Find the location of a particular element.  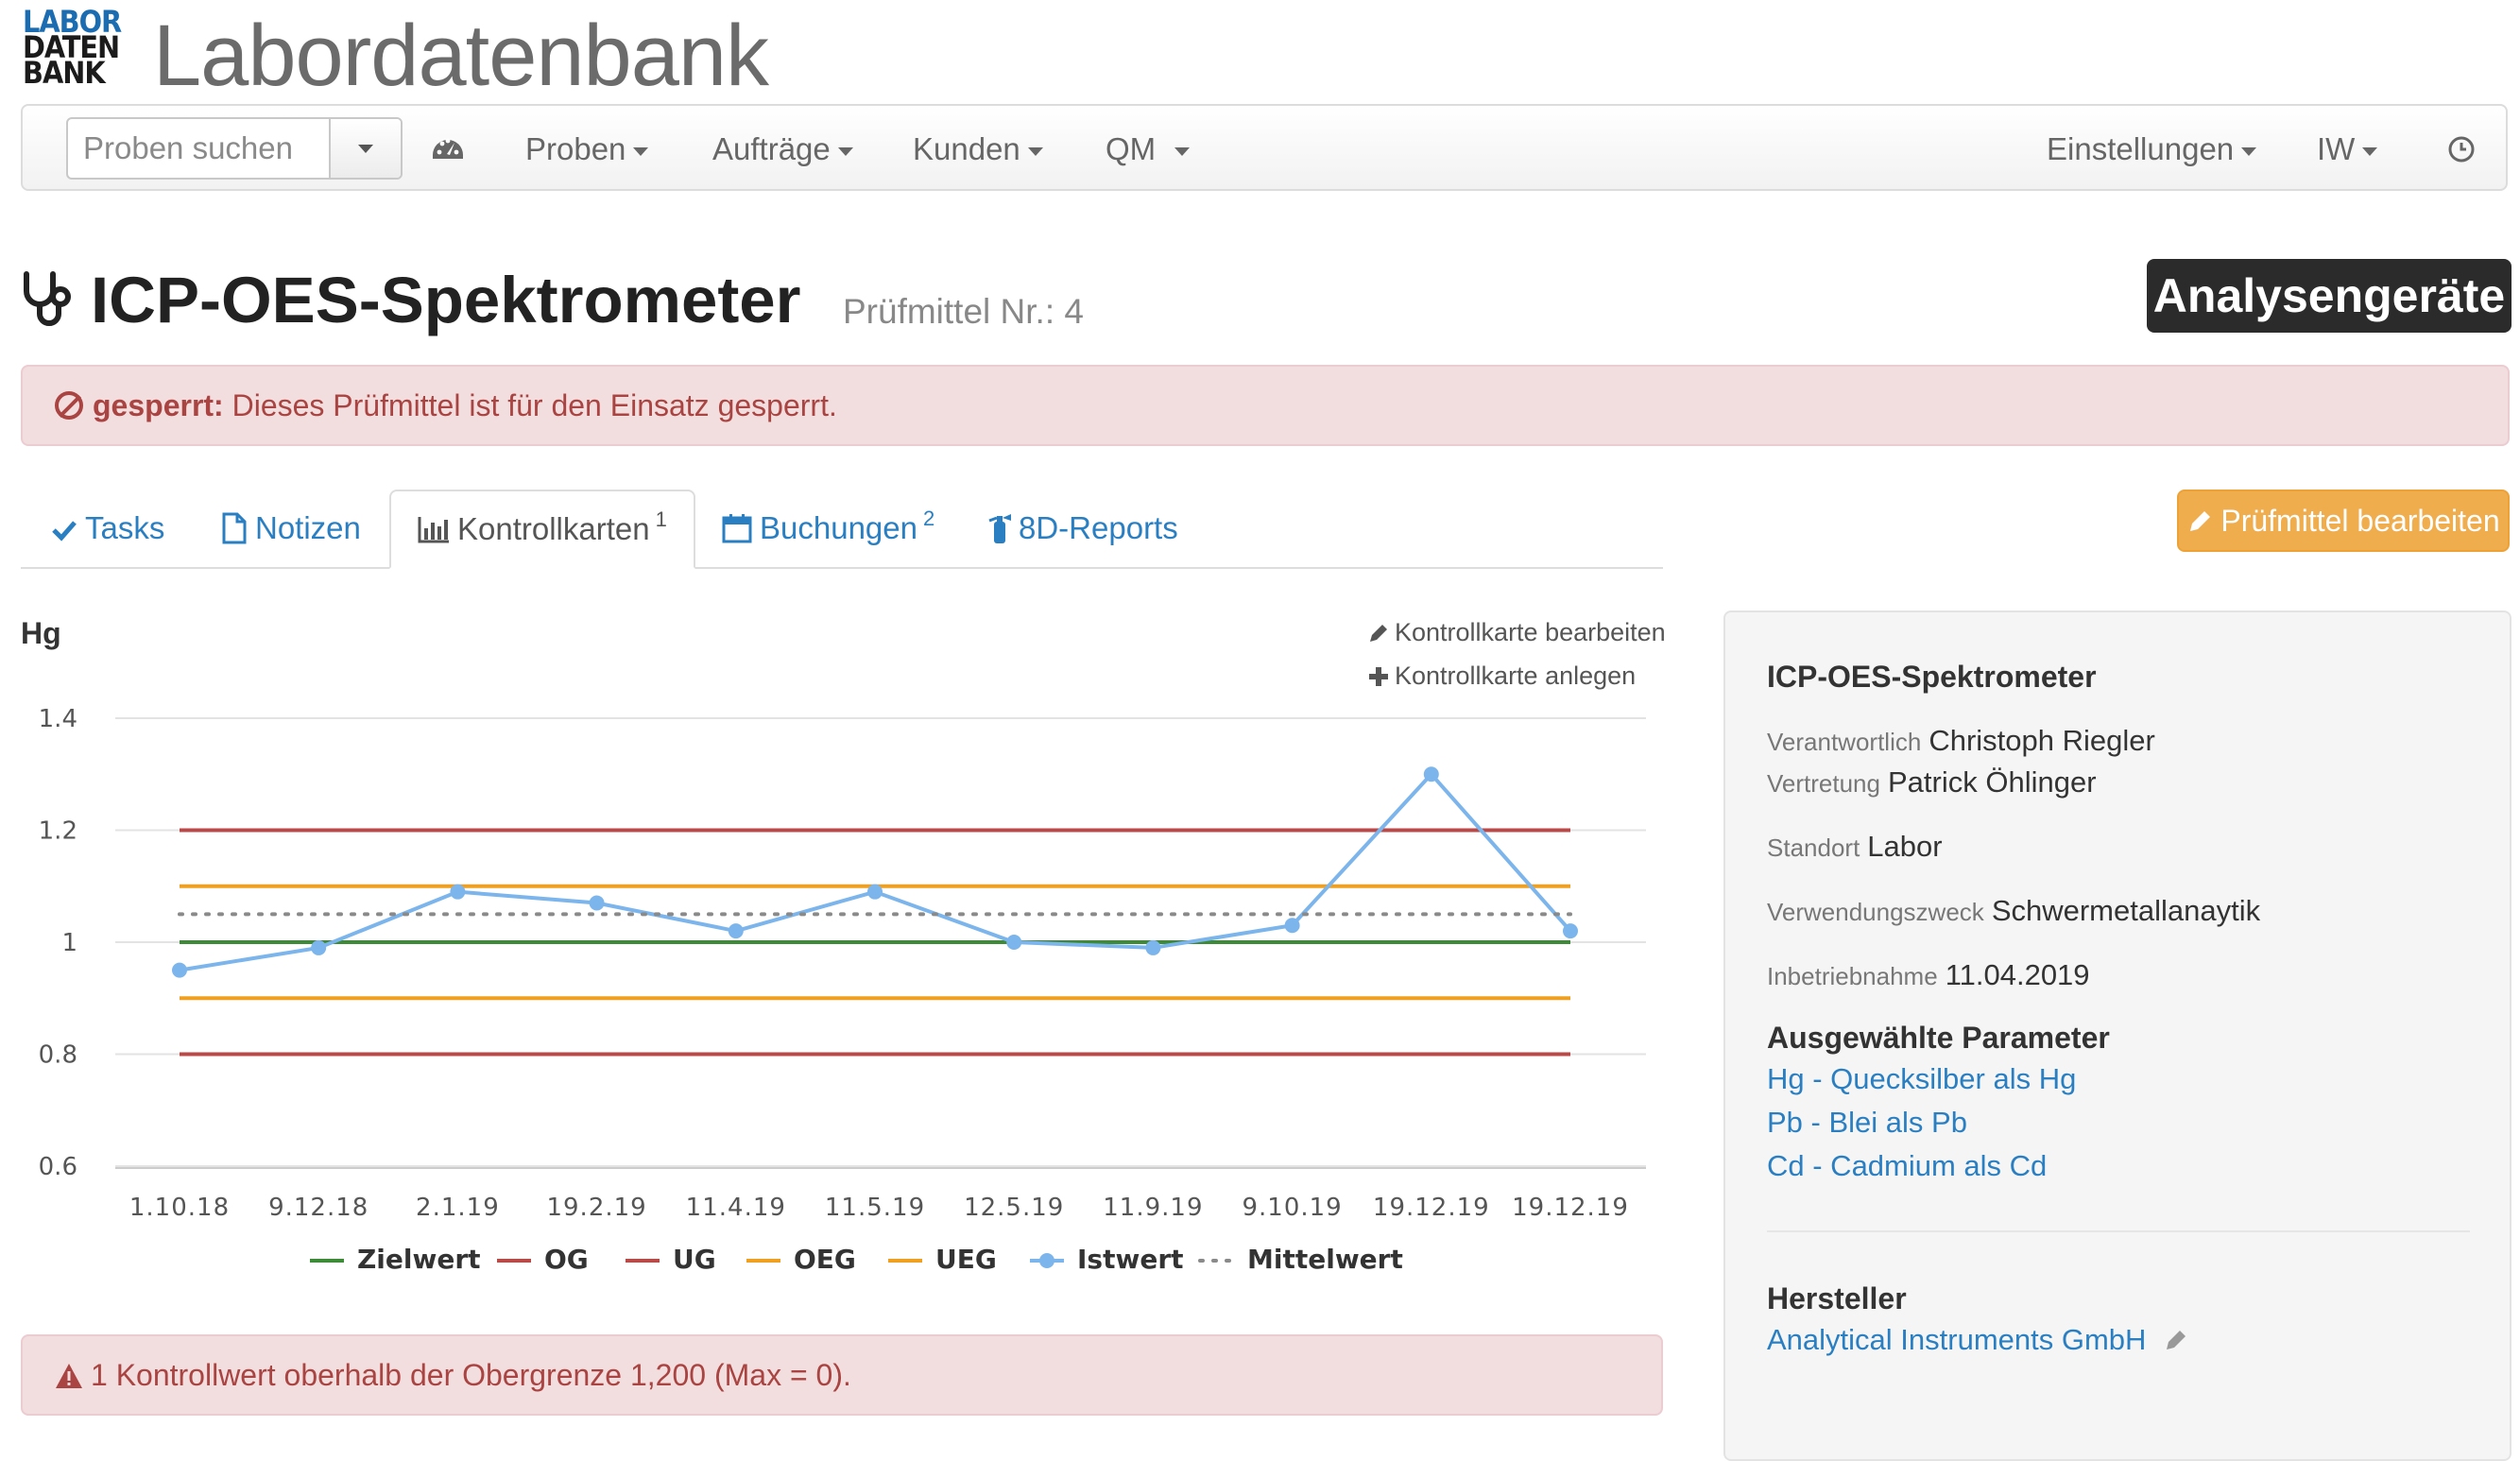

x-tick-label: 19.2.19 is located at coordinates (596, 1208).